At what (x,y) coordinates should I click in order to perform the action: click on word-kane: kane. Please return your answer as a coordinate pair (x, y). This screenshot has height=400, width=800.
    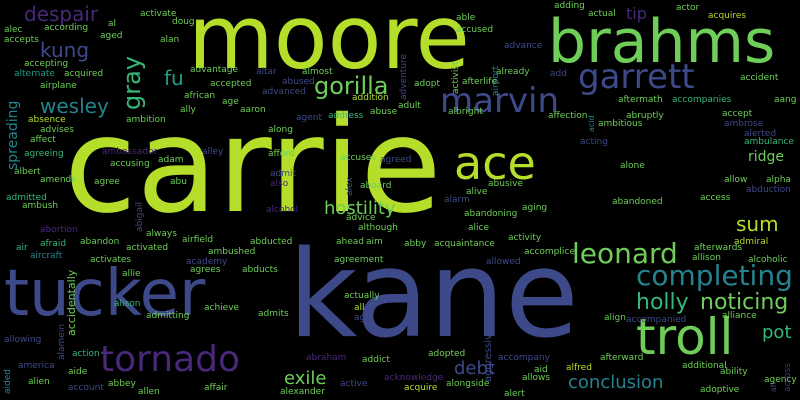
    Looking at the image, I should click on (433, 295).